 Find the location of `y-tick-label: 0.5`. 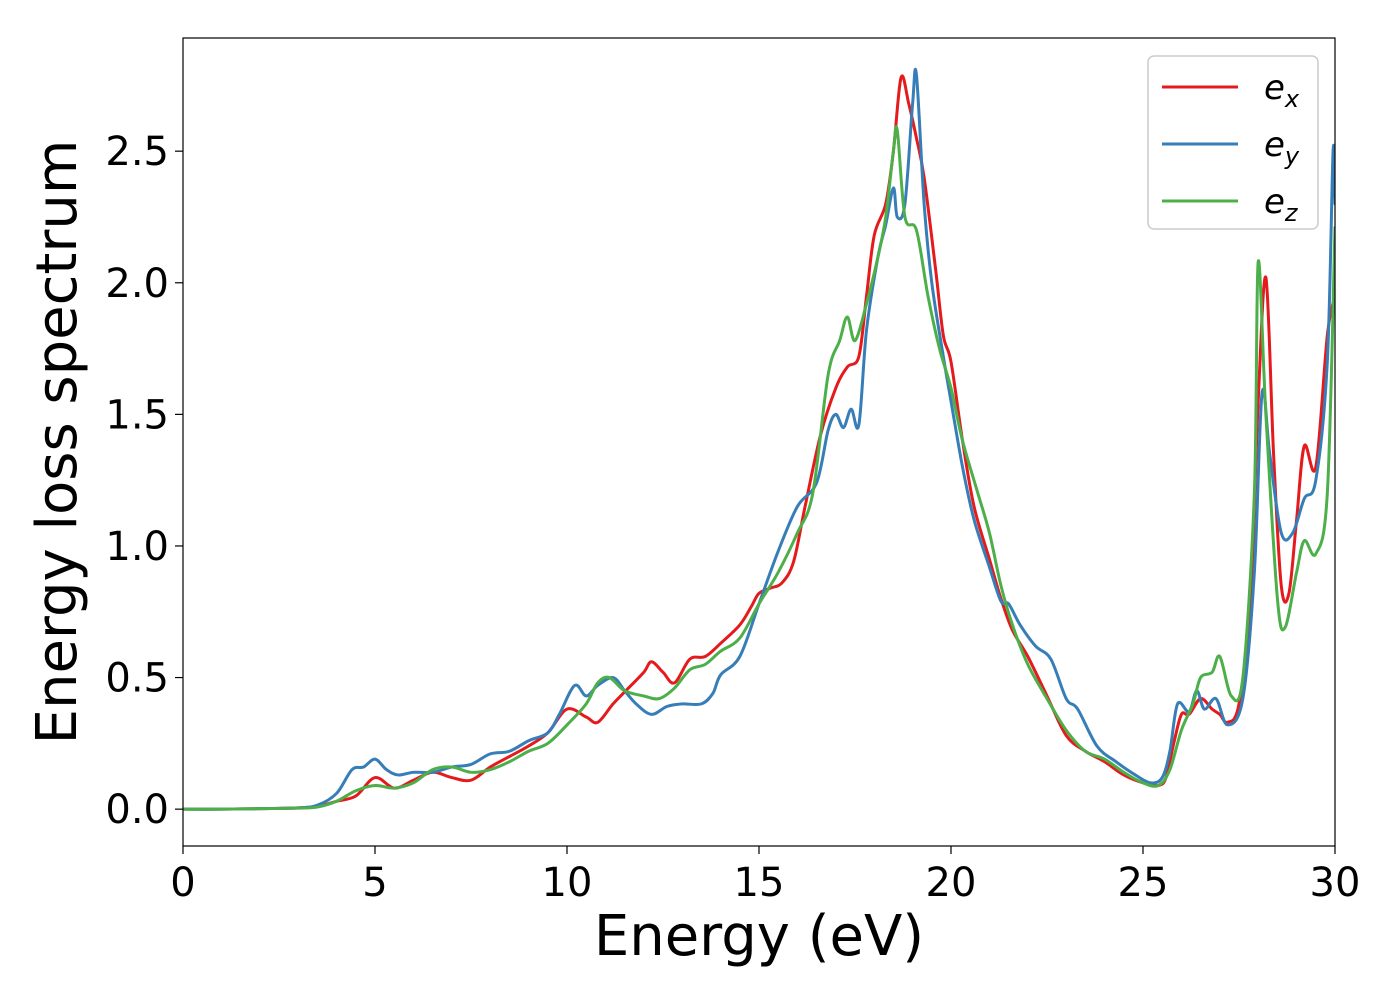

y-tick-label: 0.5 is located at coordinates (137, 679).